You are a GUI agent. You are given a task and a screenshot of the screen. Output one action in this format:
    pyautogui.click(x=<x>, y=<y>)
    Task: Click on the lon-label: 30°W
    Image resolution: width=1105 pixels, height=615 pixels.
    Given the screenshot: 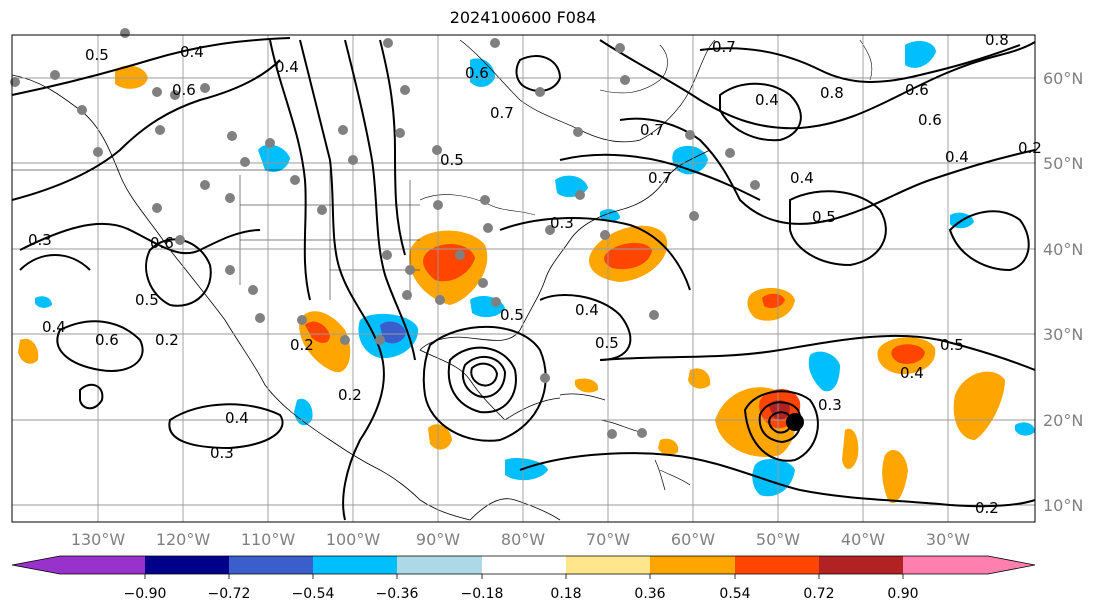 What is the action you would take?
    pyautogui.click(x=948, y=539)
    